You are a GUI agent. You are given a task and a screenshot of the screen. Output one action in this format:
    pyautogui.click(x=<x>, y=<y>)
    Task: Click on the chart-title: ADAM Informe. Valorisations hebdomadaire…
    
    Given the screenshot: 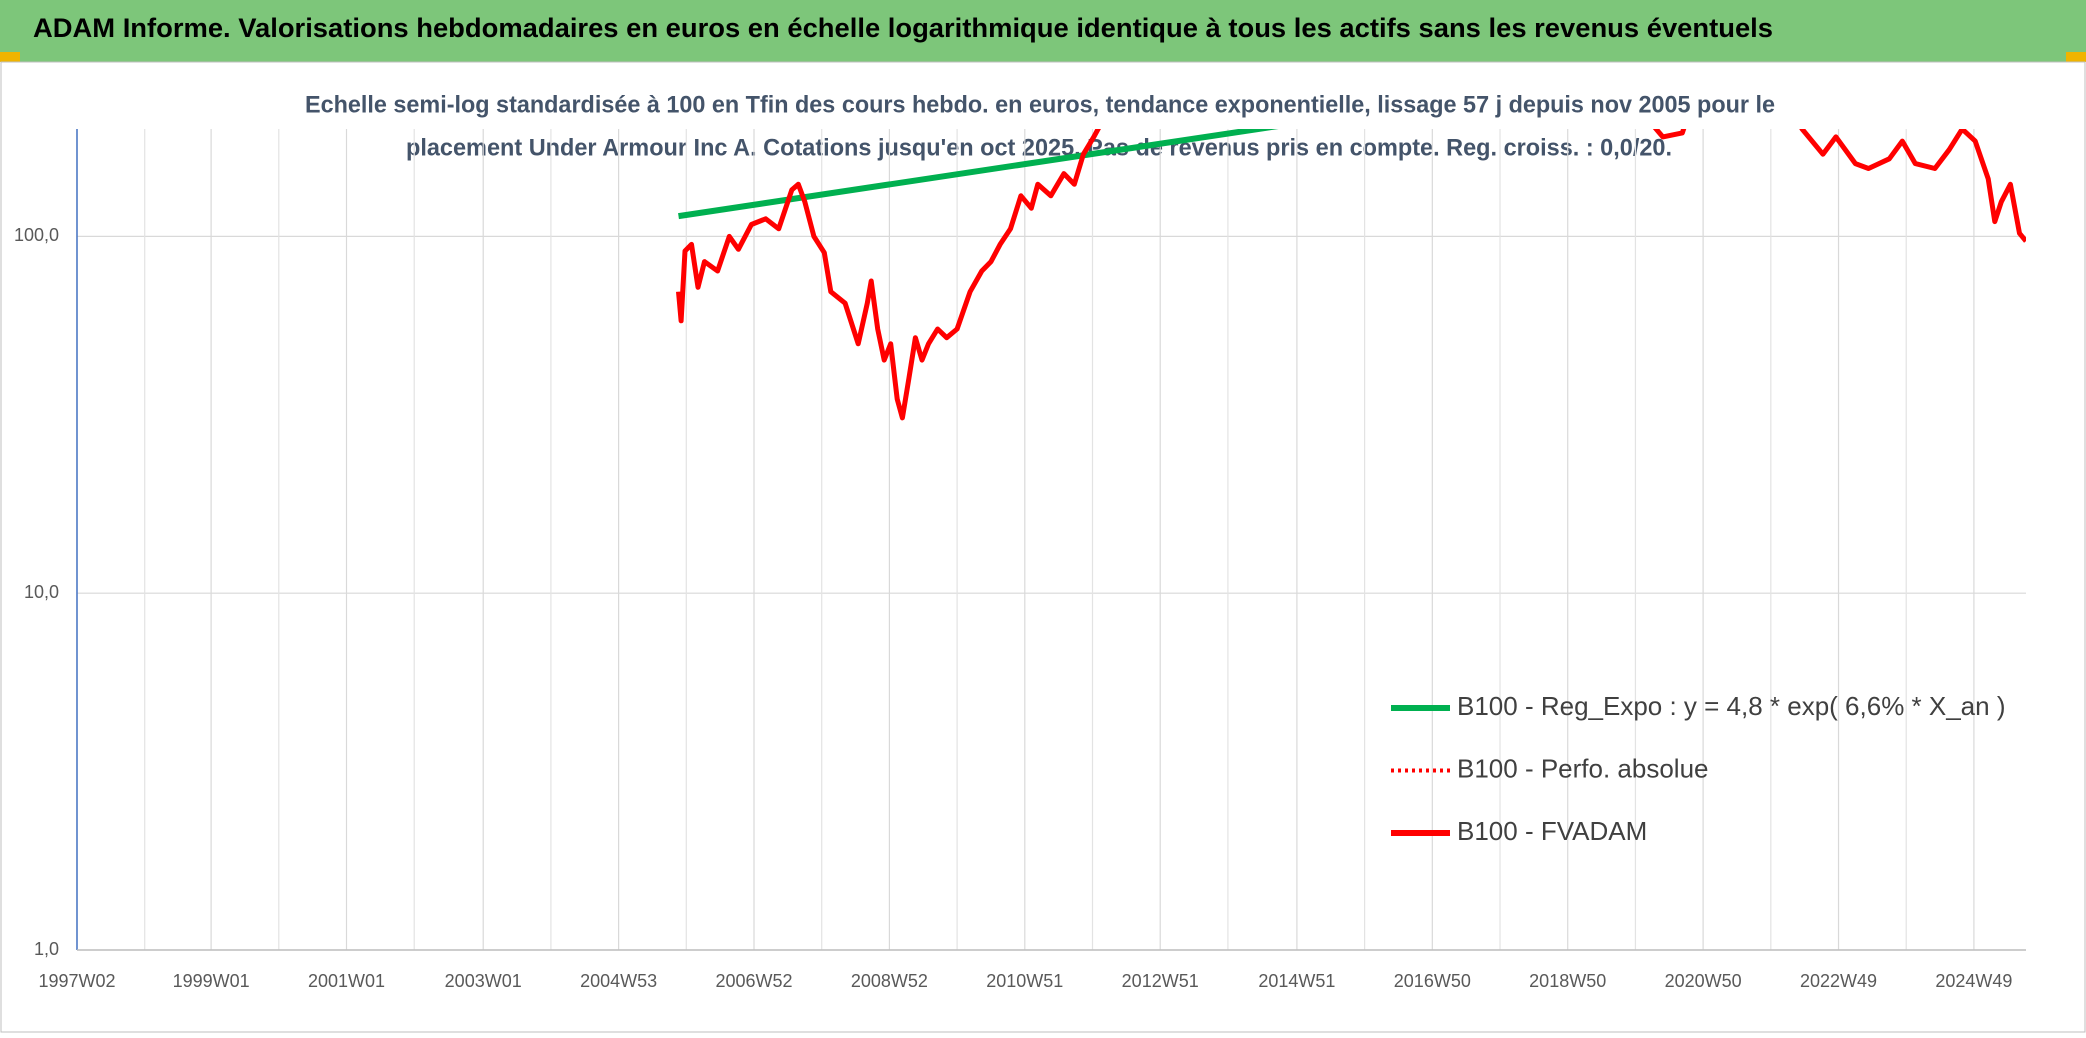 What is the action you would take?
    pyautogui.click(x=903, y=28)
    